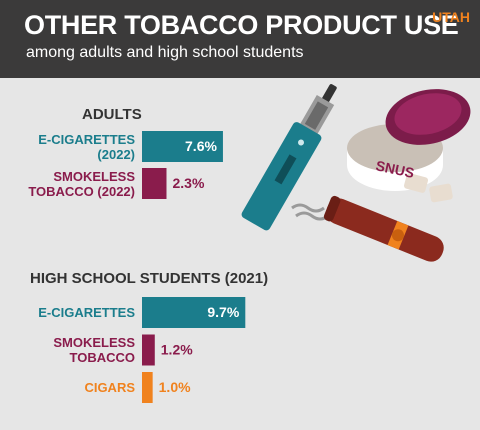 The image size is (480, 430). I want to click on category-text: SMOKELESS TOBACCO, so click(94, 350).